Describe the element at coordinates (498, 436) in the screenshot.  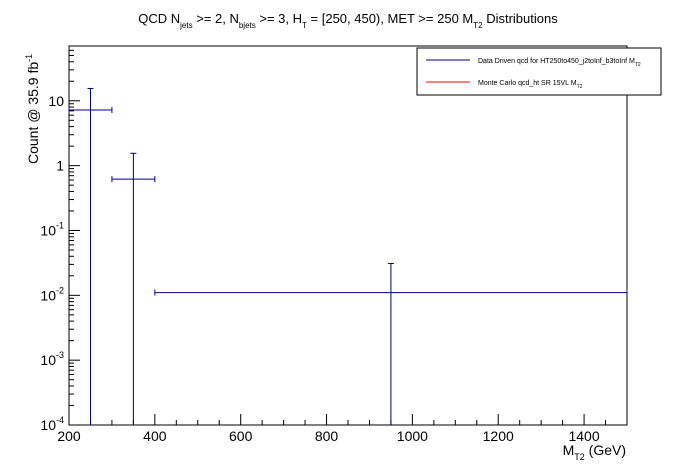
I see `x-tick-label: 1200` at that location.